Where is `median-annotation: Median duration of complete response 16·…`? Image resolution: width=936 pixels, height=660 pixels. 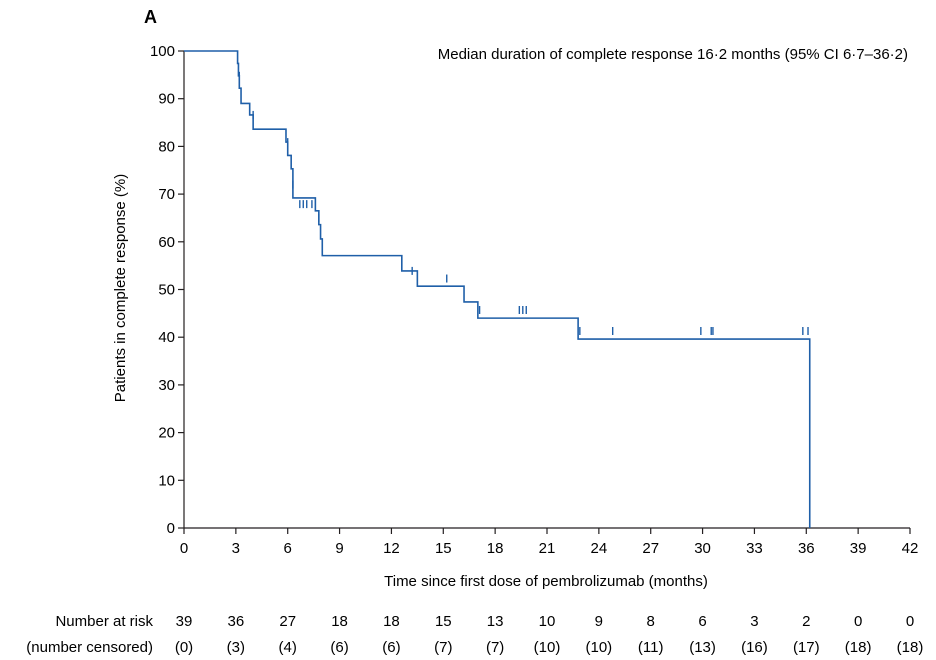 median-annotation: Median duration of complete response 16·… is located at coordinates (673, 54).